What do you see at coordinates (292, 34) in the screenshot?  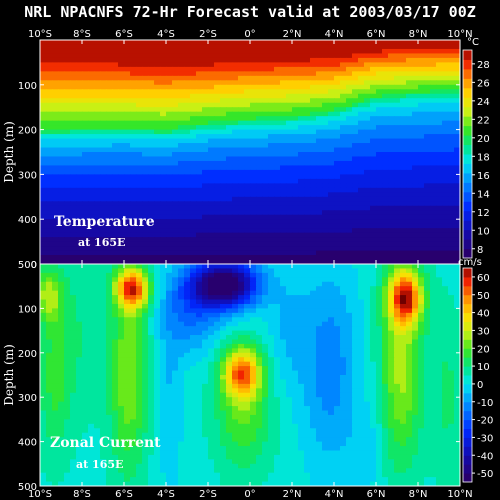 I see `temperature-xtick-label: 2°N` at bounding box center [292, 34].